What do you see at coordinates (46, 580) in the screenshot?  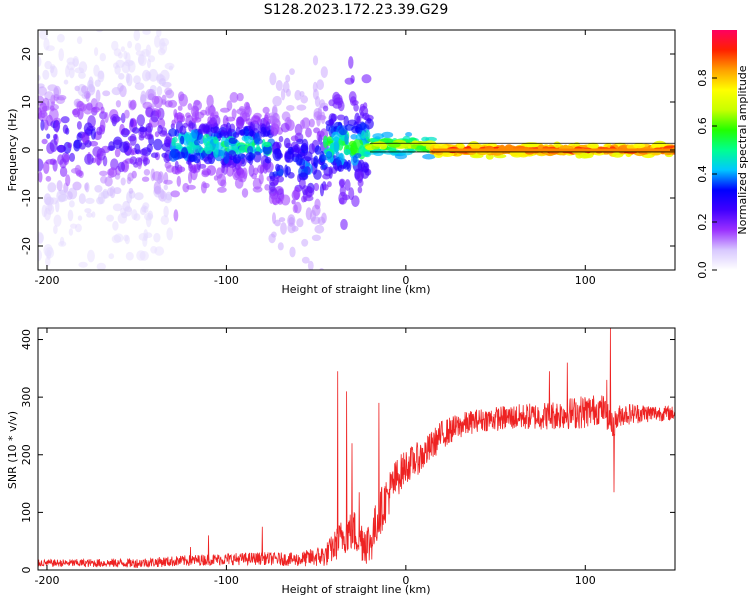 I see `snr-xtick-label: -200` at bounding box center [46, 580].